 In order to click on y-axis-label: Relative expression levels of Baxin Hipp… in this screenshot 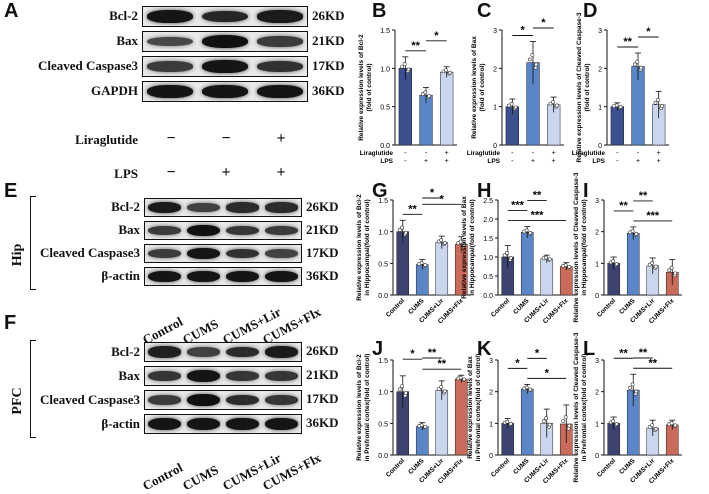, I will do `click(468, 247)`.